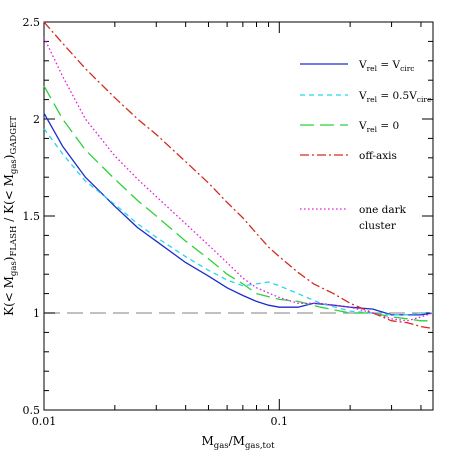 The width and height of the screenshot is (458, 458). What do you see at coordinates (378, 226) in the screenshot?
I see `legend-label-continued: cluster` at bounding box center [378, 226].